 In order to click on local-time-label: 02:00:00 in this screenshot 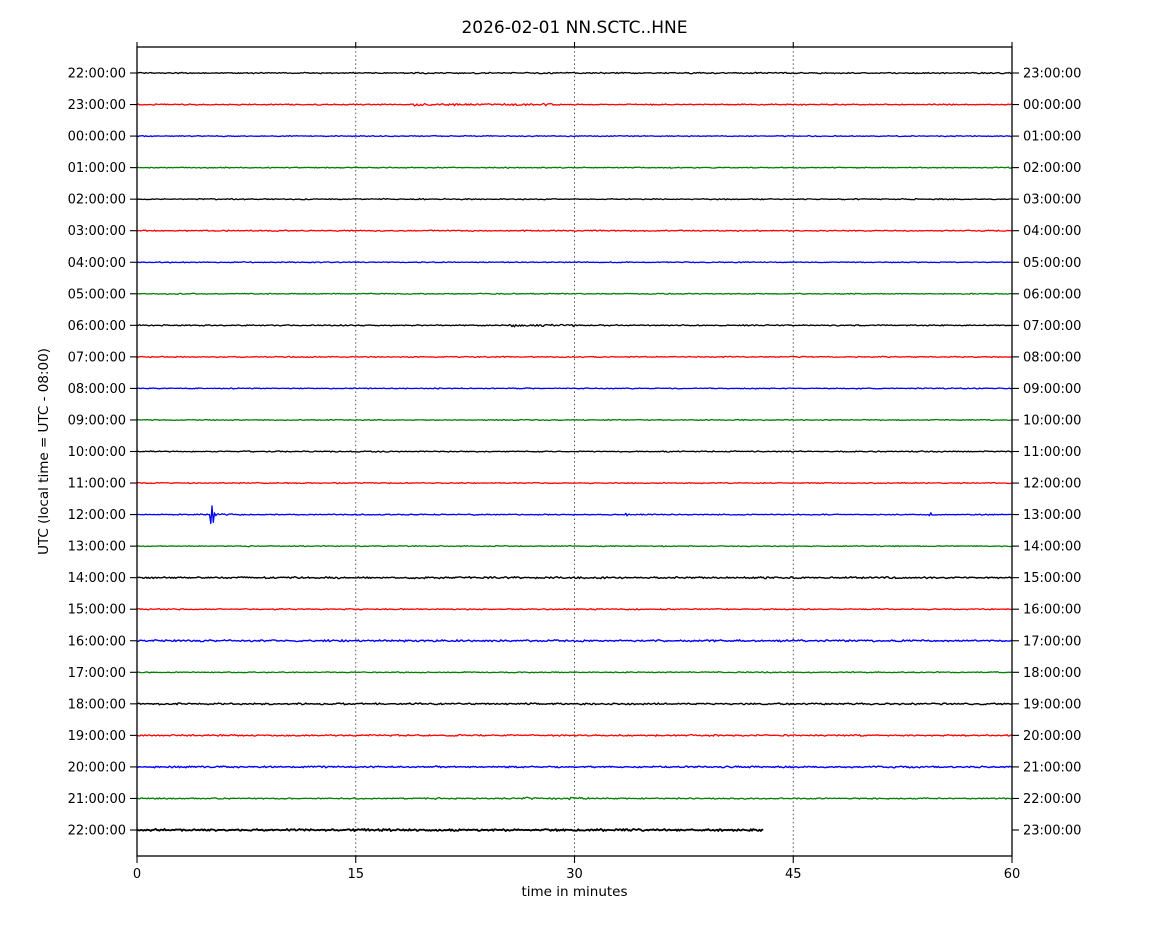, I will do `click(1052, 168)`.